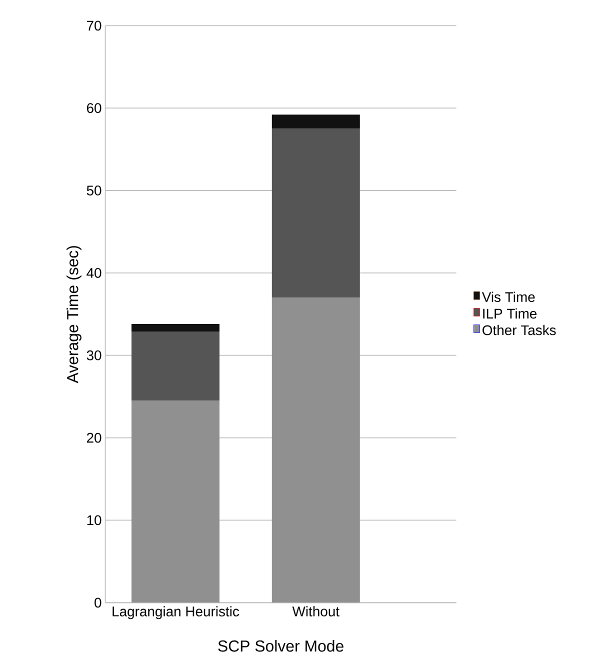  What do you see at coordinates (519, 330) in the screenshot?
I see `legend-label: Other Tasks` at bounding box center [519, 330].